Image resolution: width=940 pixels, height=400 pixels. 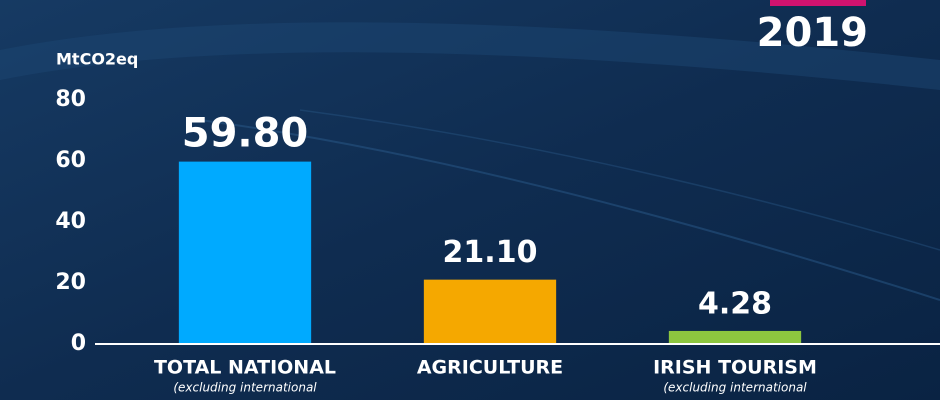 I want to click on year-accent, so click(x=818, y=3).